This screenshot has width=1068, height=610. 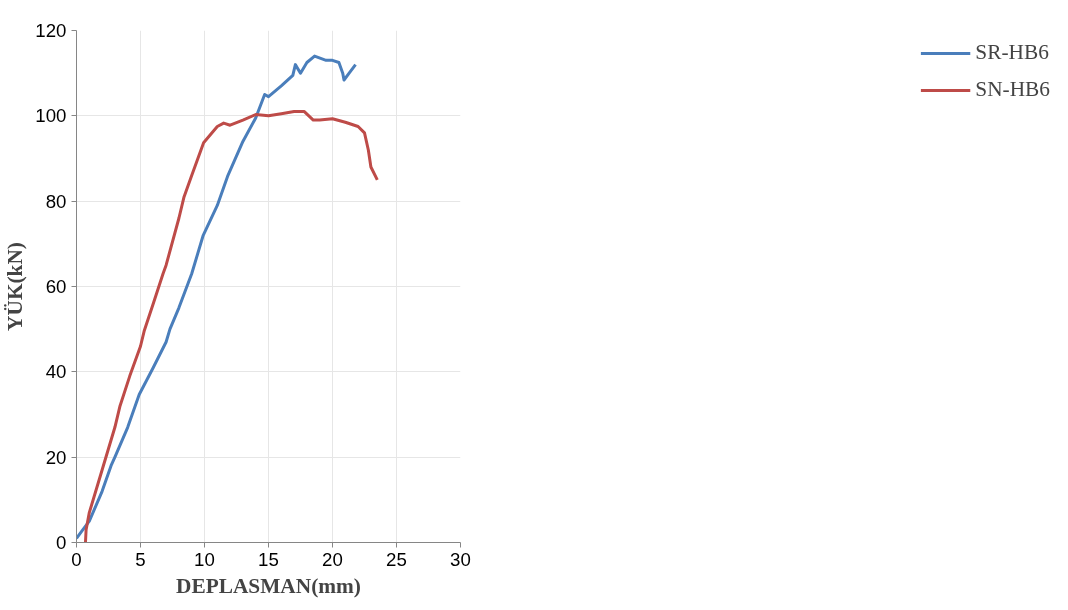 I want to click on y-tick-label: 60, so click(x=56, y=286).